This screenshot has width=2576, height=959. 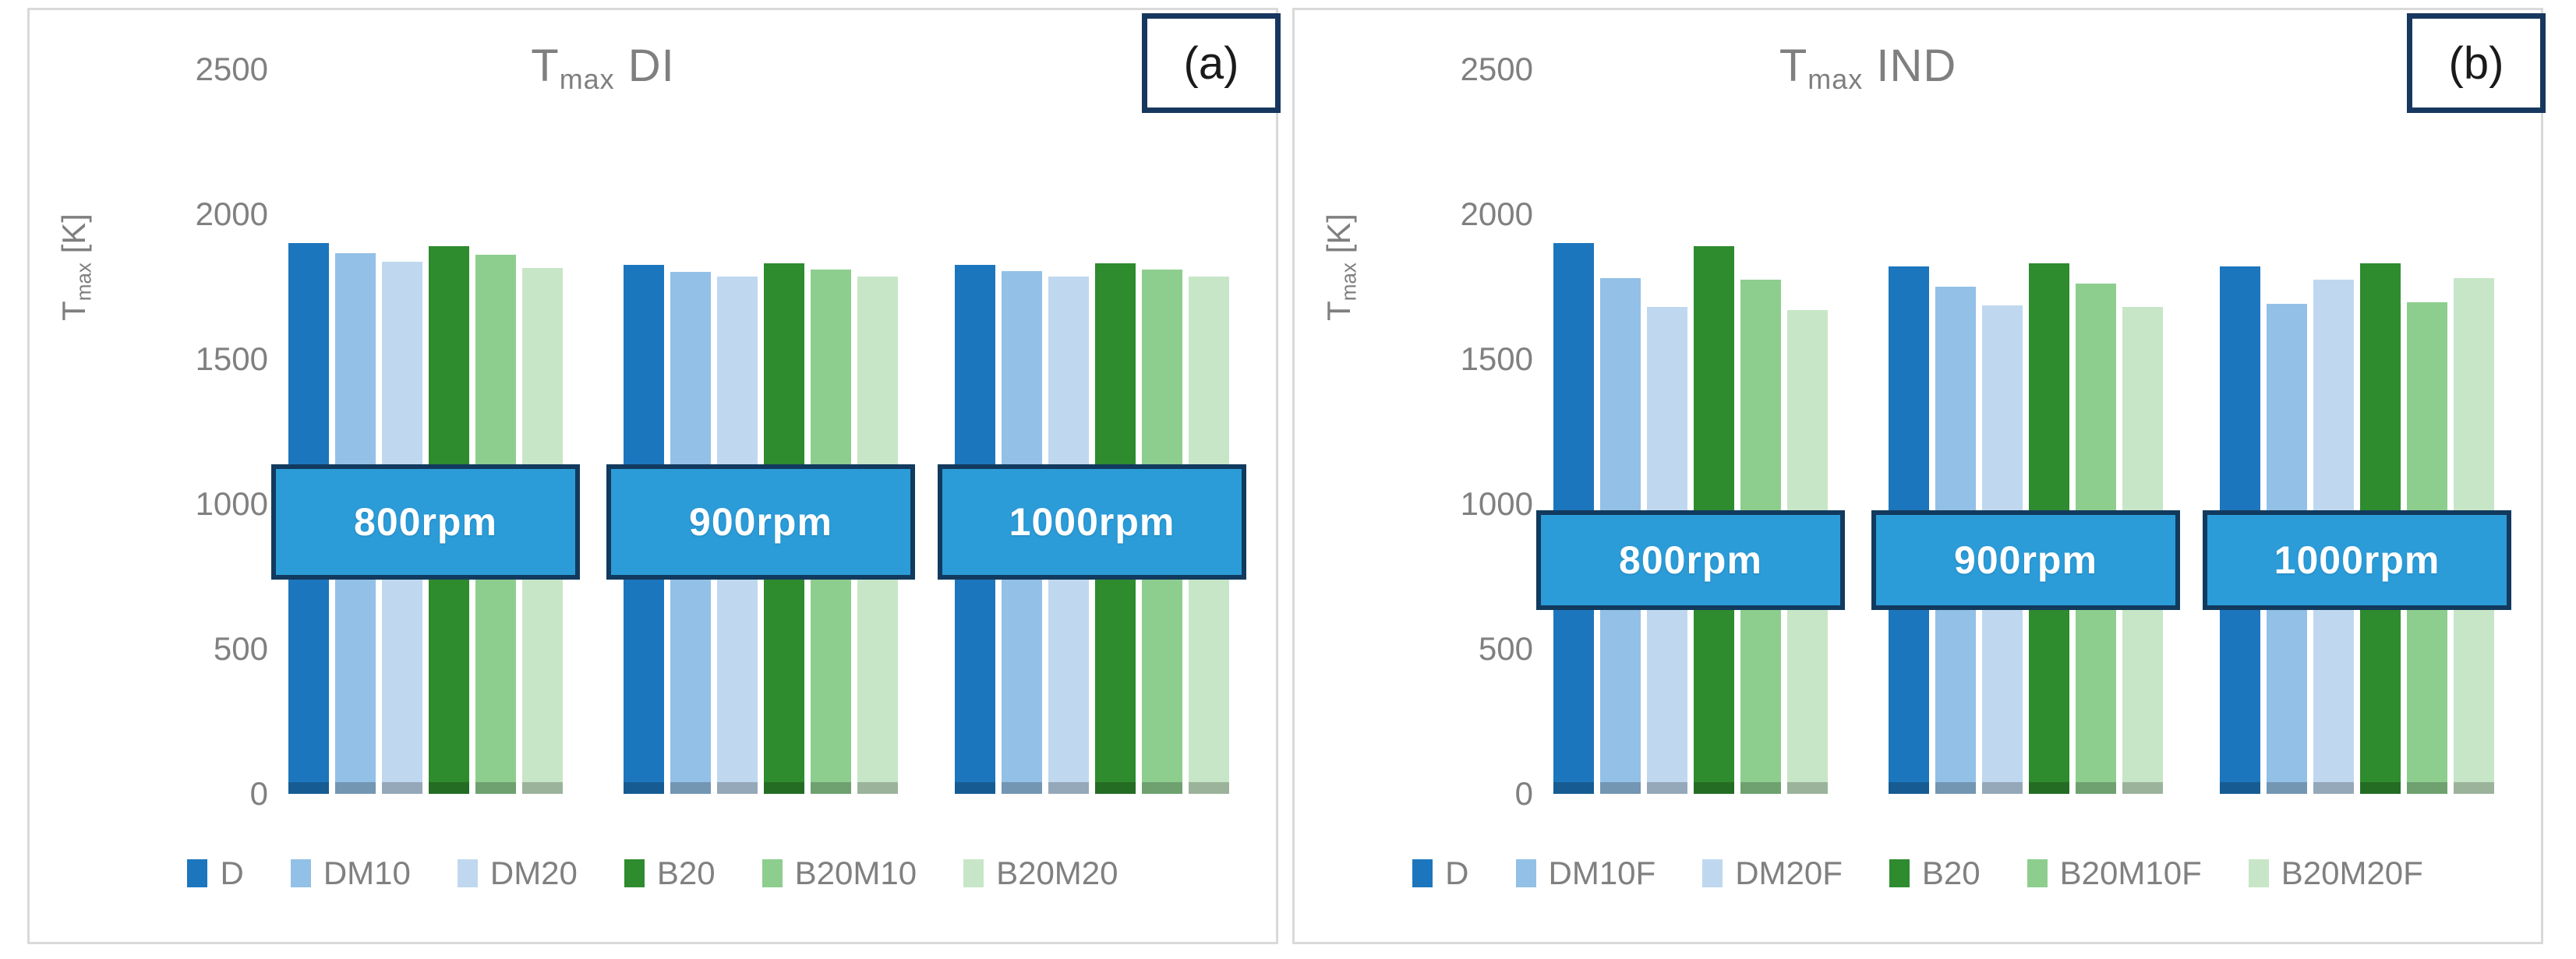 What do you see at coordinates (2130, 873) in the screenshot?
I see `legend-label: B20M10F` at bounding box center [2130, 873].